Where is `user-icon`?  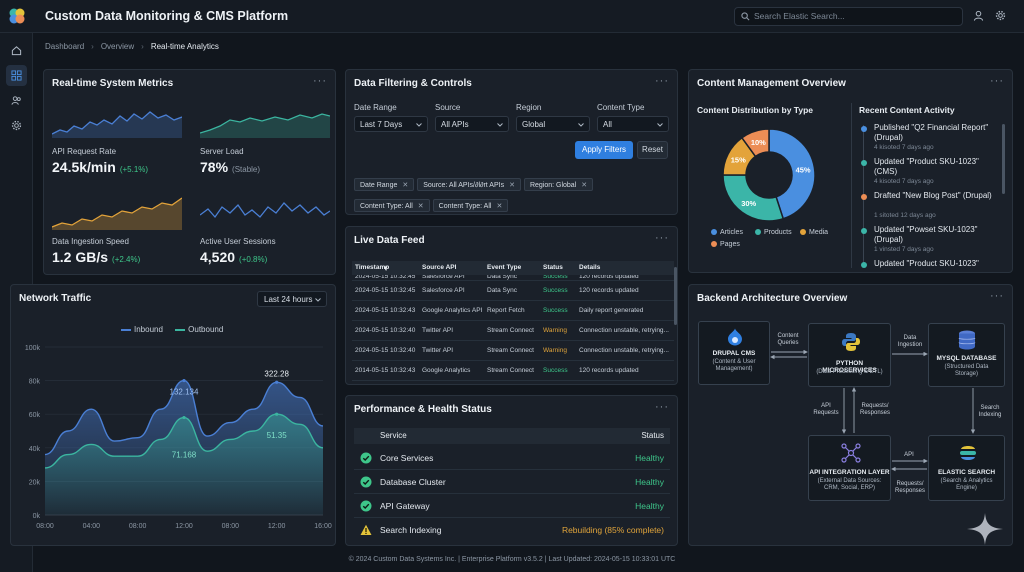
user-icon is located at coordinates (978, 15).